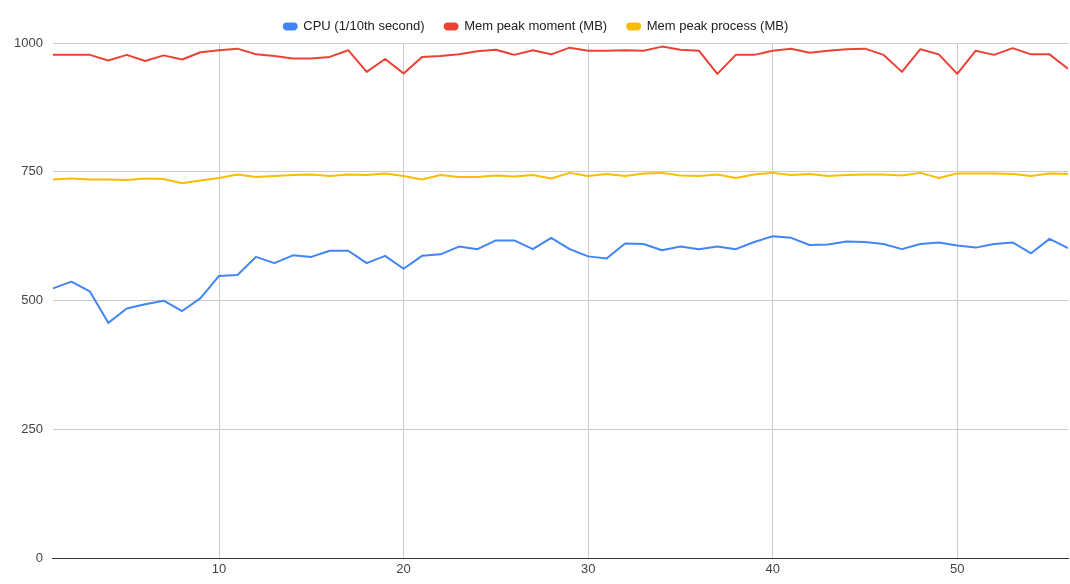  What do you see at coordinates (536, 26) in the screenshot?
I see `legend-label: Mem peak moment (MB)` at bounding box center [536, 26].